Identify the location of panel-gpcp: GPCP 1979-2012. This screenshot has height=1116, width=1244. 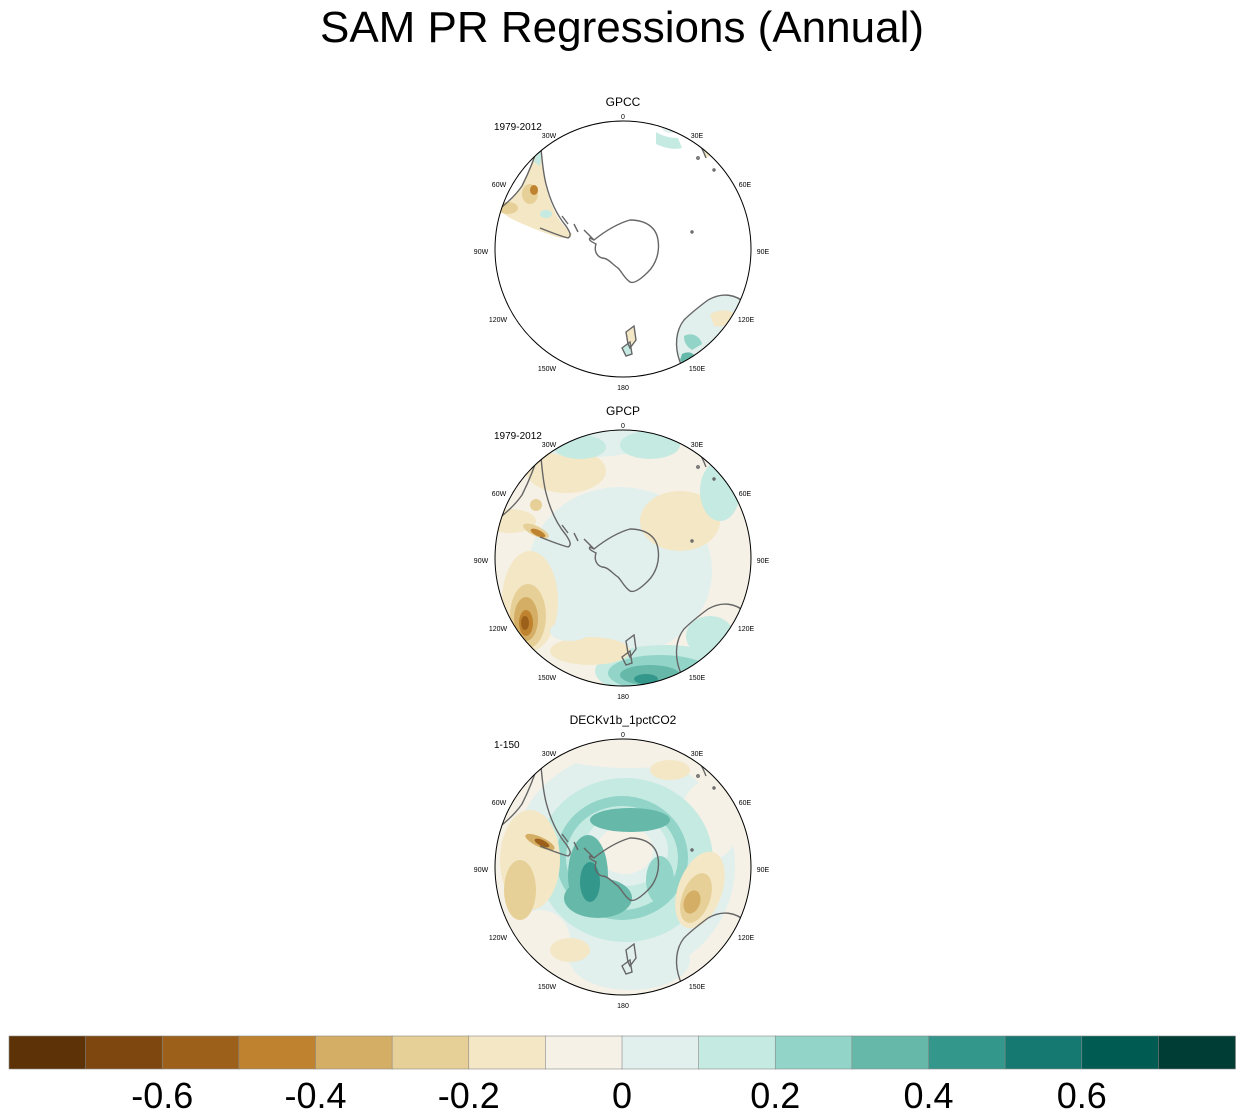
(622, 552).